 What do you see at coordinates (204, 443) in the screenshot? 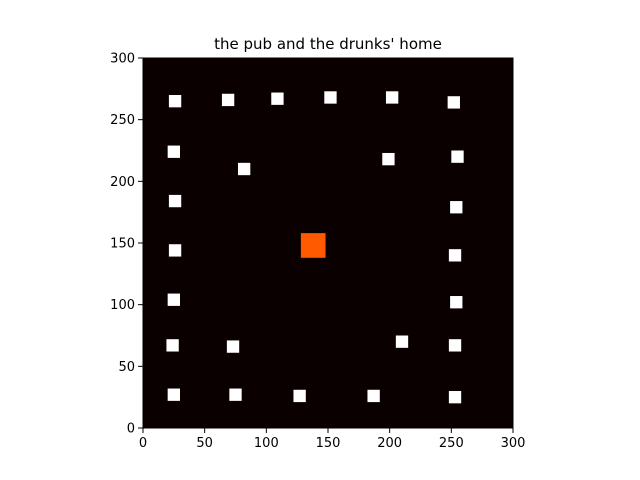
I see `x-tick-label: 50` at bounding box center [204, 443].